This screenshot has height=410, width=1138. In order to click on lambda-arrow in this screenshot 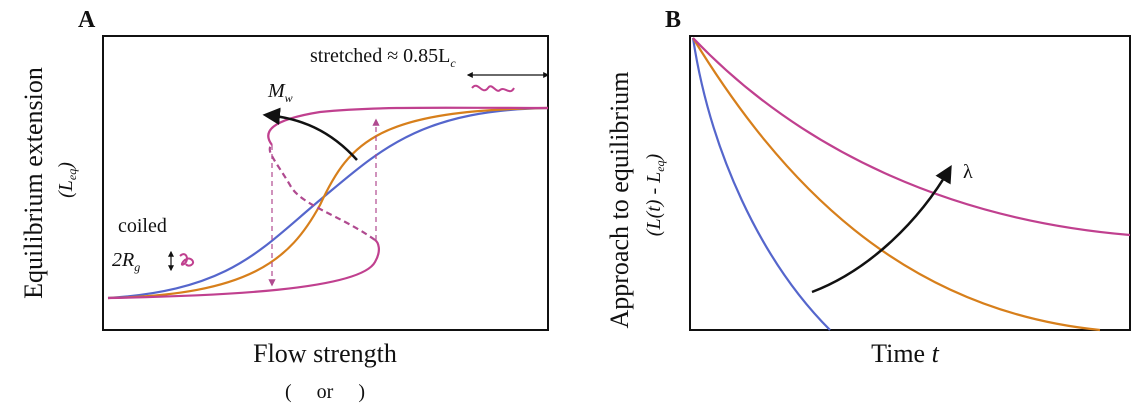, I will do `click(881, 229)`.